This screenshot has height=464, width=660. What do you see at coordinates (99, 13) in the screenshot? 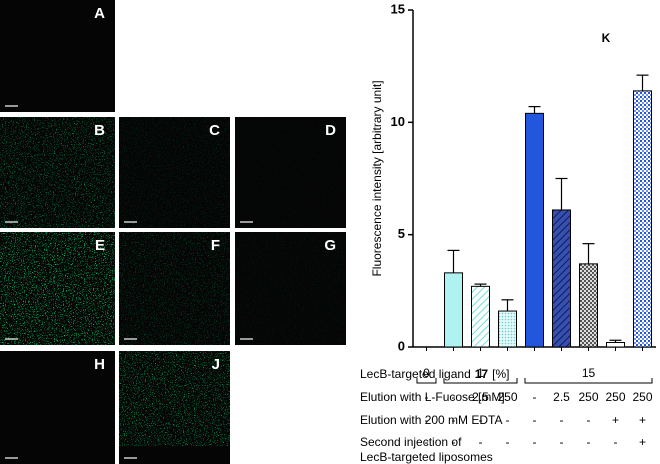
I see `panel-label: A` at bounding box center [99, 13].